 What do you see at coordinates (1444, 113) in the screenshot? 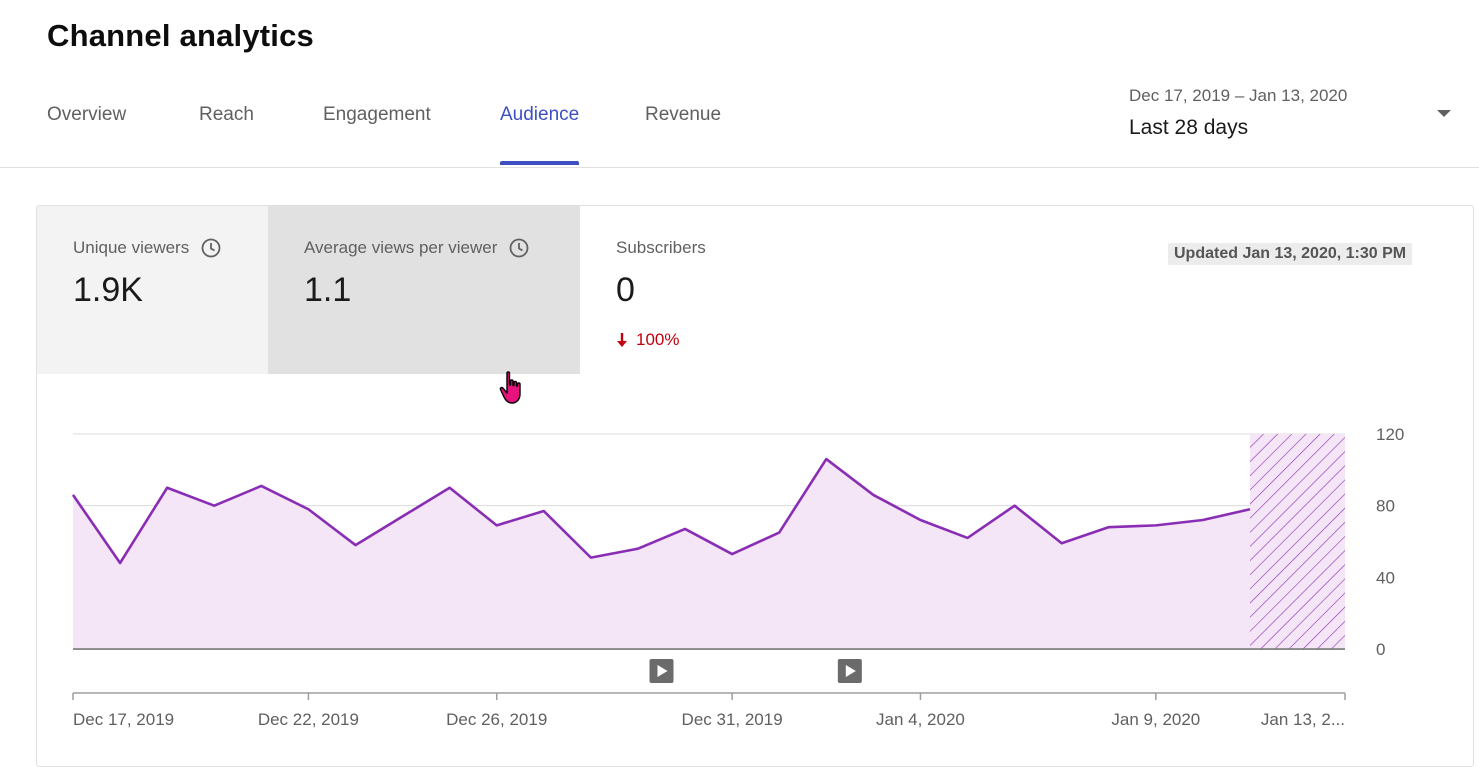
I see `caret-down-icon` at bounding box center [1444, 113].